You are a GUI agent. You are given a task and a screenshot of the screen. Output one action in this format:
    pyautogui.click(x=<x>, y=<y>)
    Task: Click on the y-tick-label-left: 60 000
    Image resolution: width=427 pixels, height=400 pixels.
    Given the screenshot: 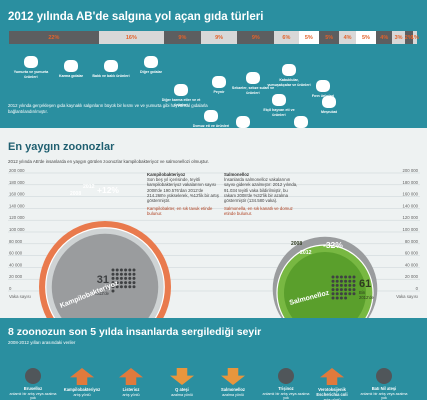 What is the action you would take?
    pyautogui.click(x=16, y=253)
    